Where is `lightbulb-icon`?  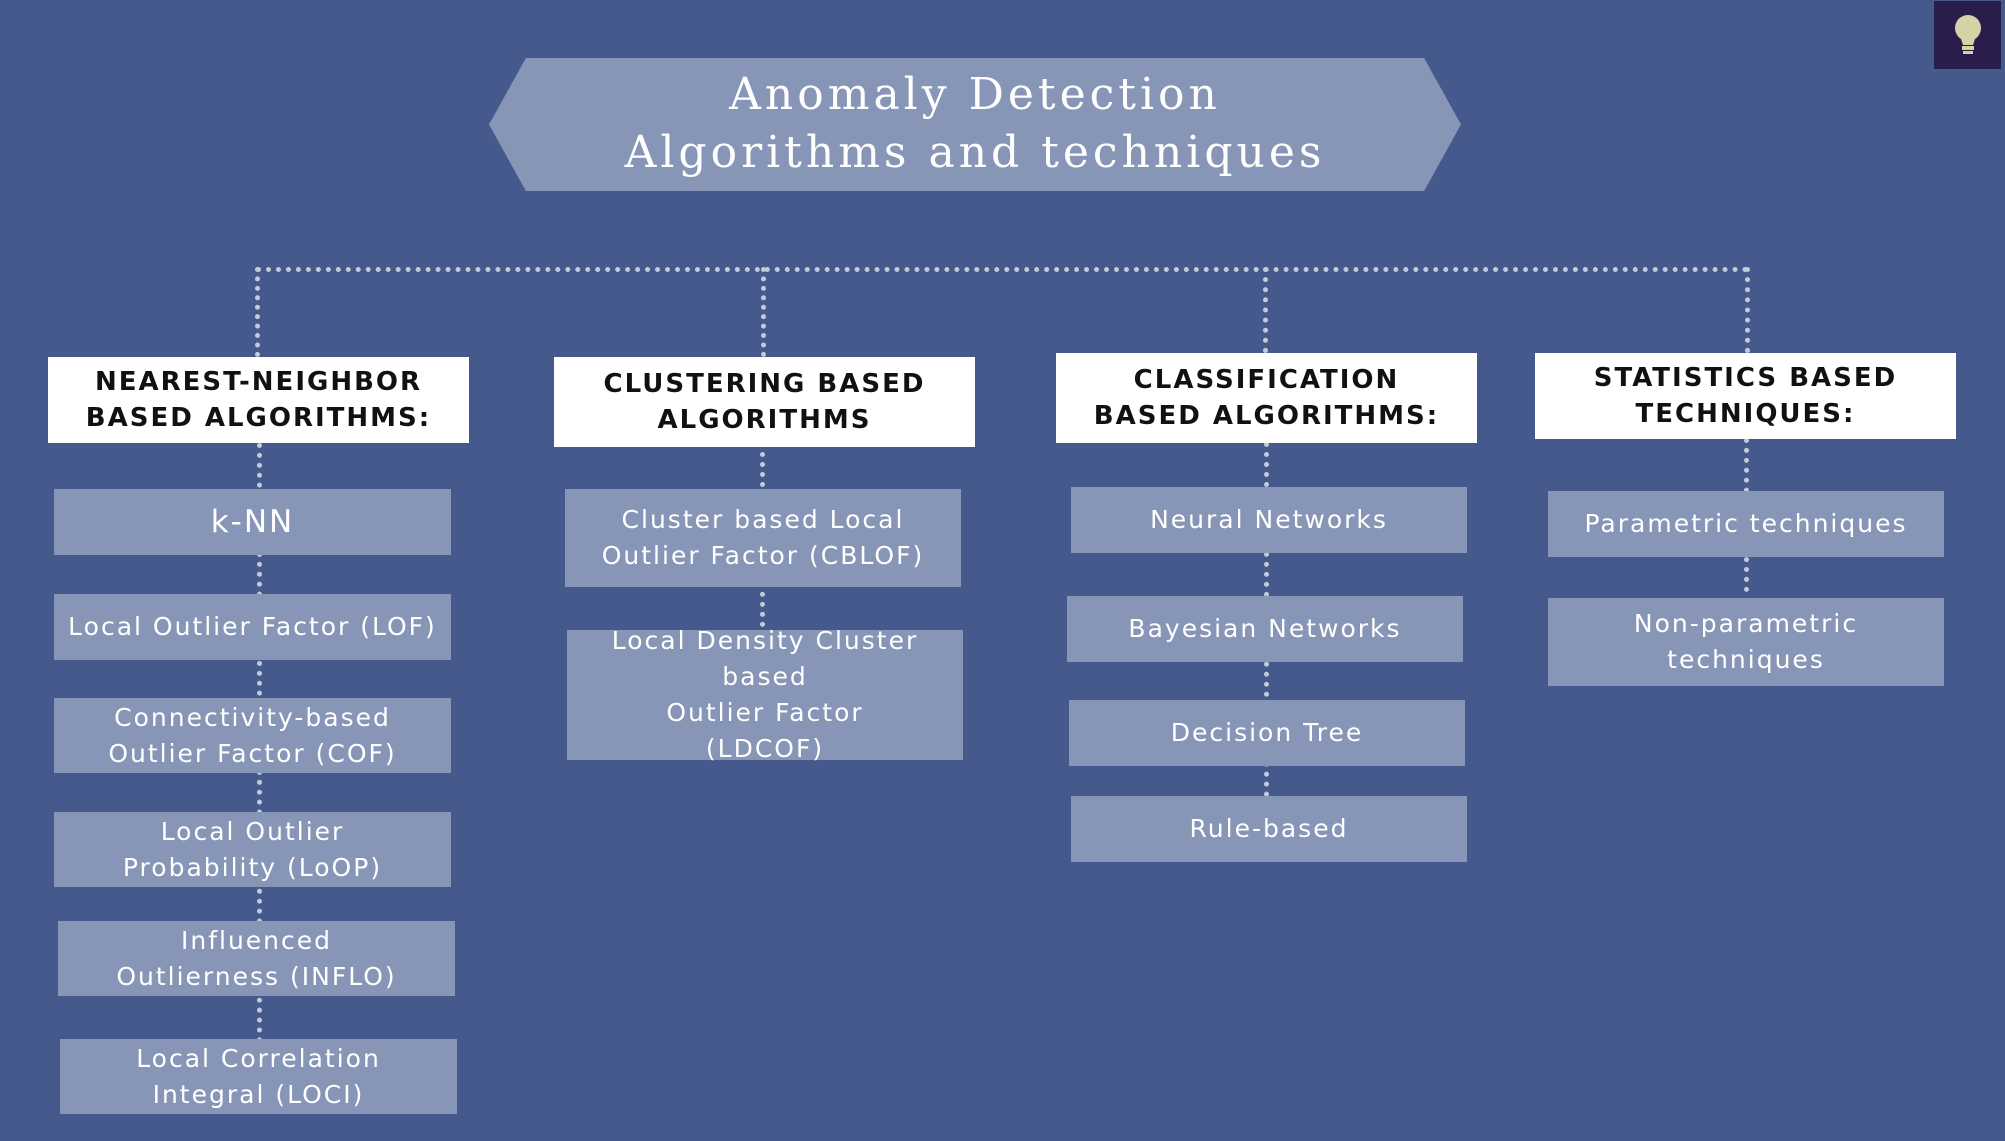 lightbulb-icon is located at coordinates (1968, 34).